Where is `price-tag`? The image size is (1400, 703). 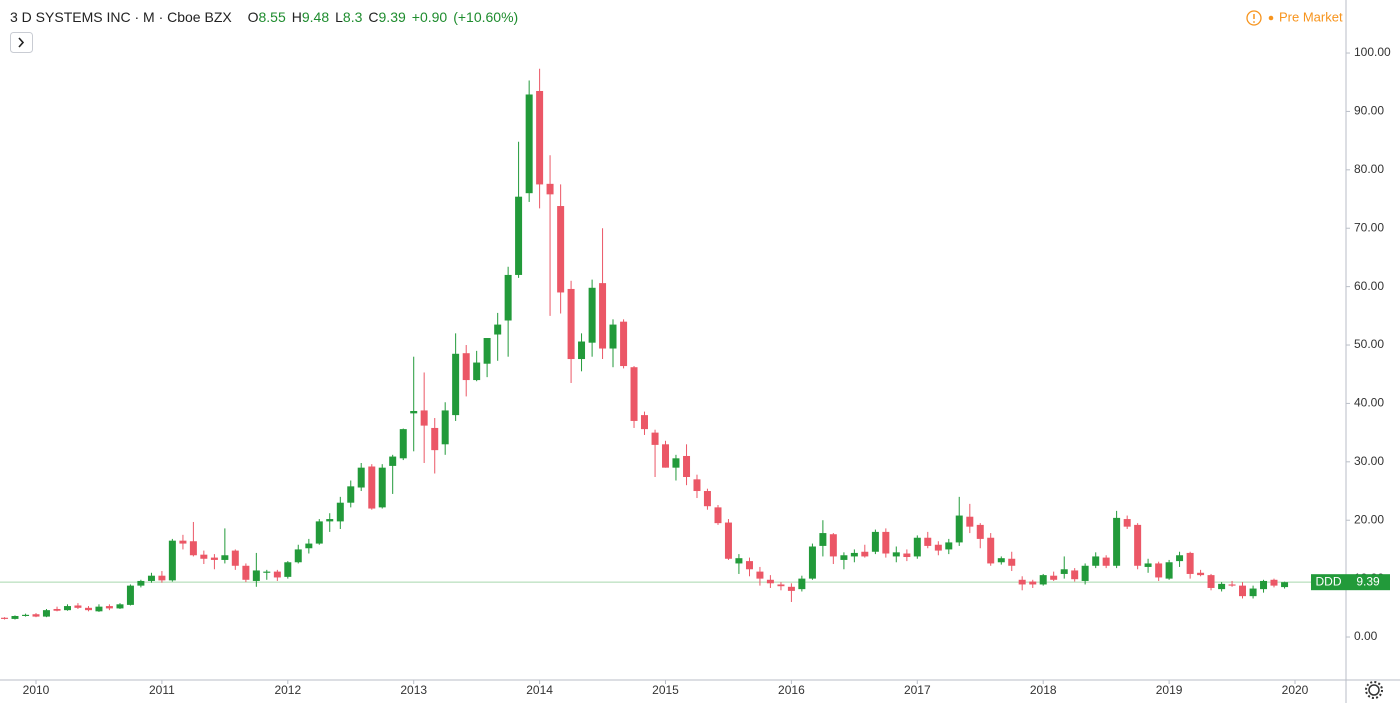 price-tag is located at coordinates (1368, 582).